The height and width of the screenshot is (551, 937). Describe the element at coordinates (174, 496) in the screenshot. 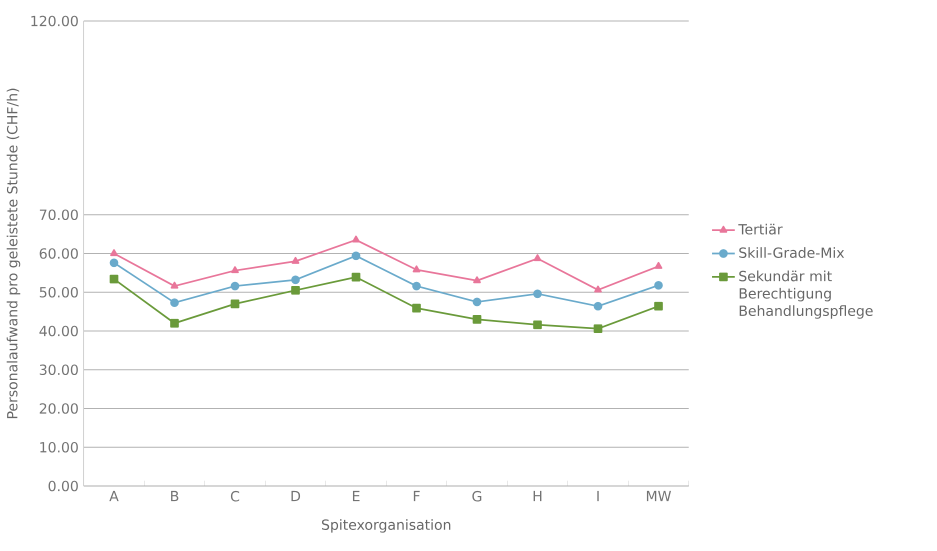

I see `x-tick-label: B` at that location.